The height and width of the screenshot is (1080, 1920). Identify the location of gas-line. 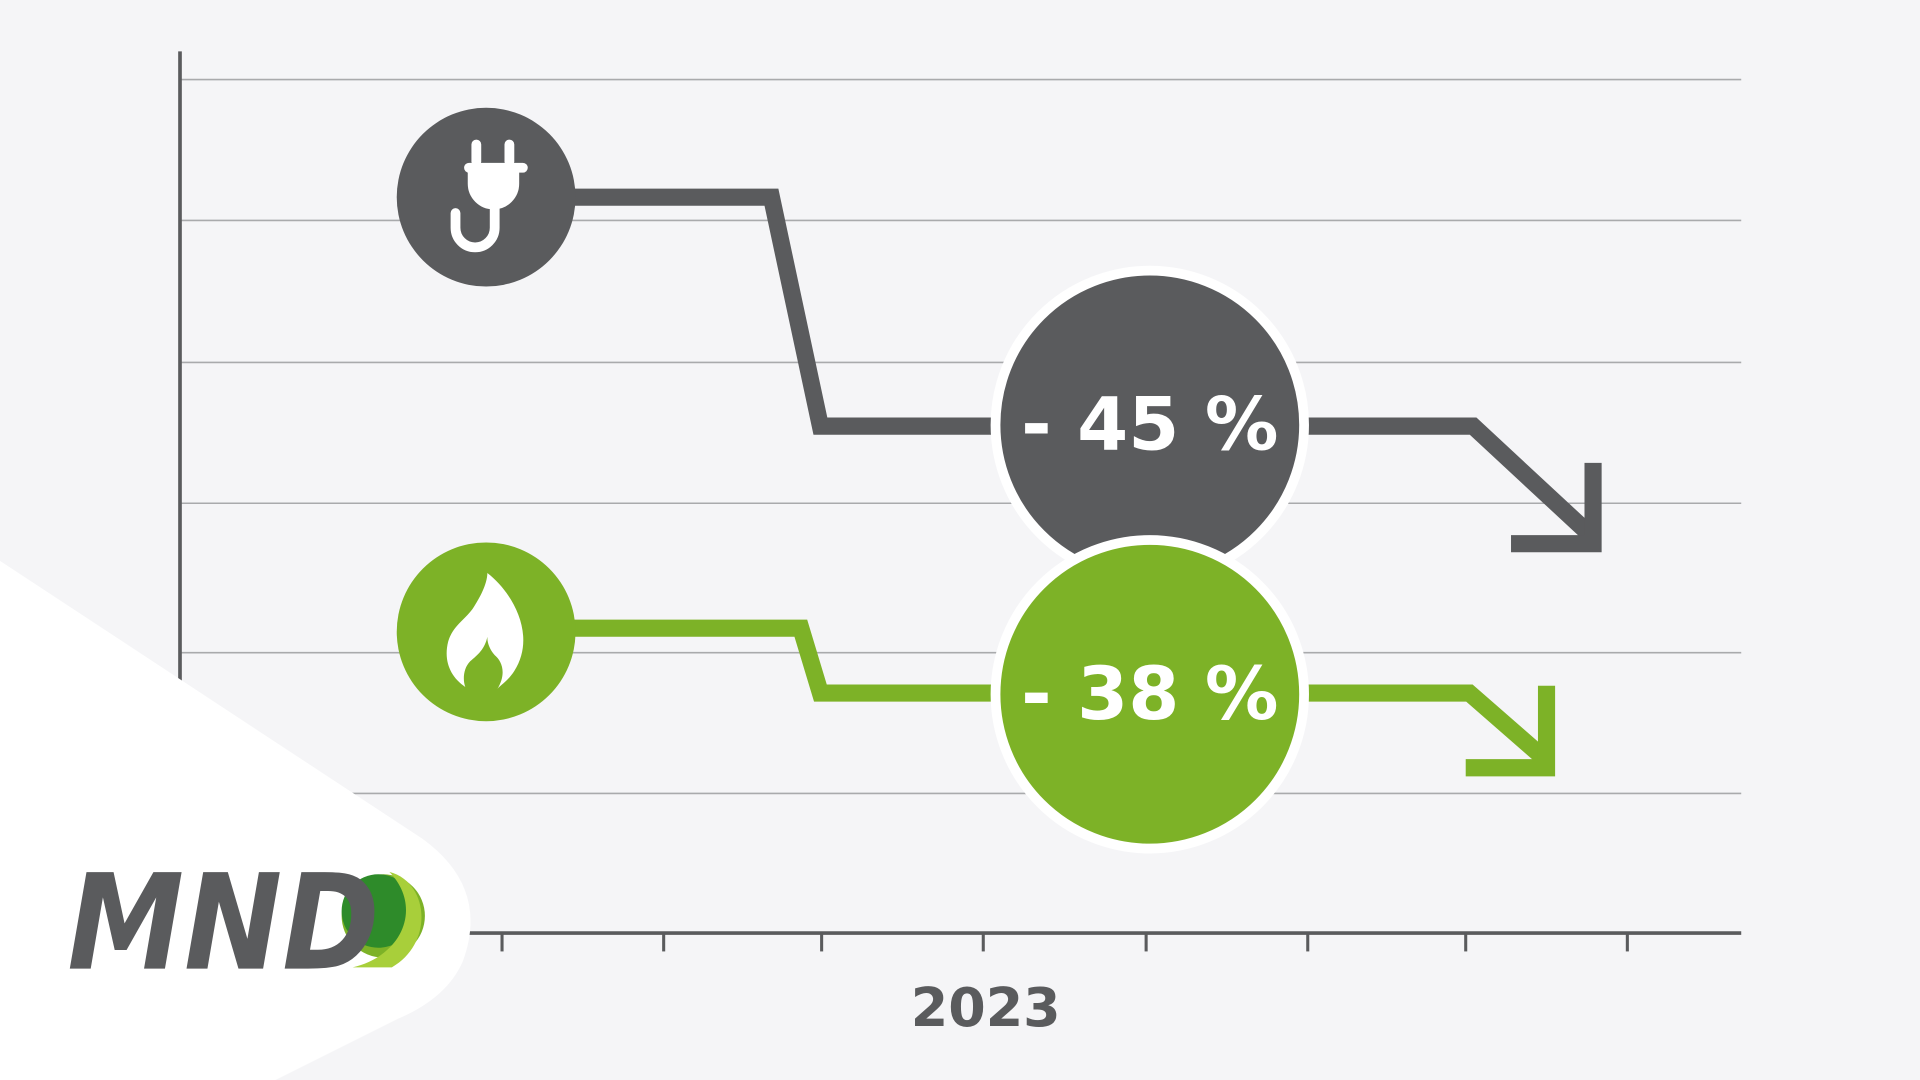
(1063, 693).